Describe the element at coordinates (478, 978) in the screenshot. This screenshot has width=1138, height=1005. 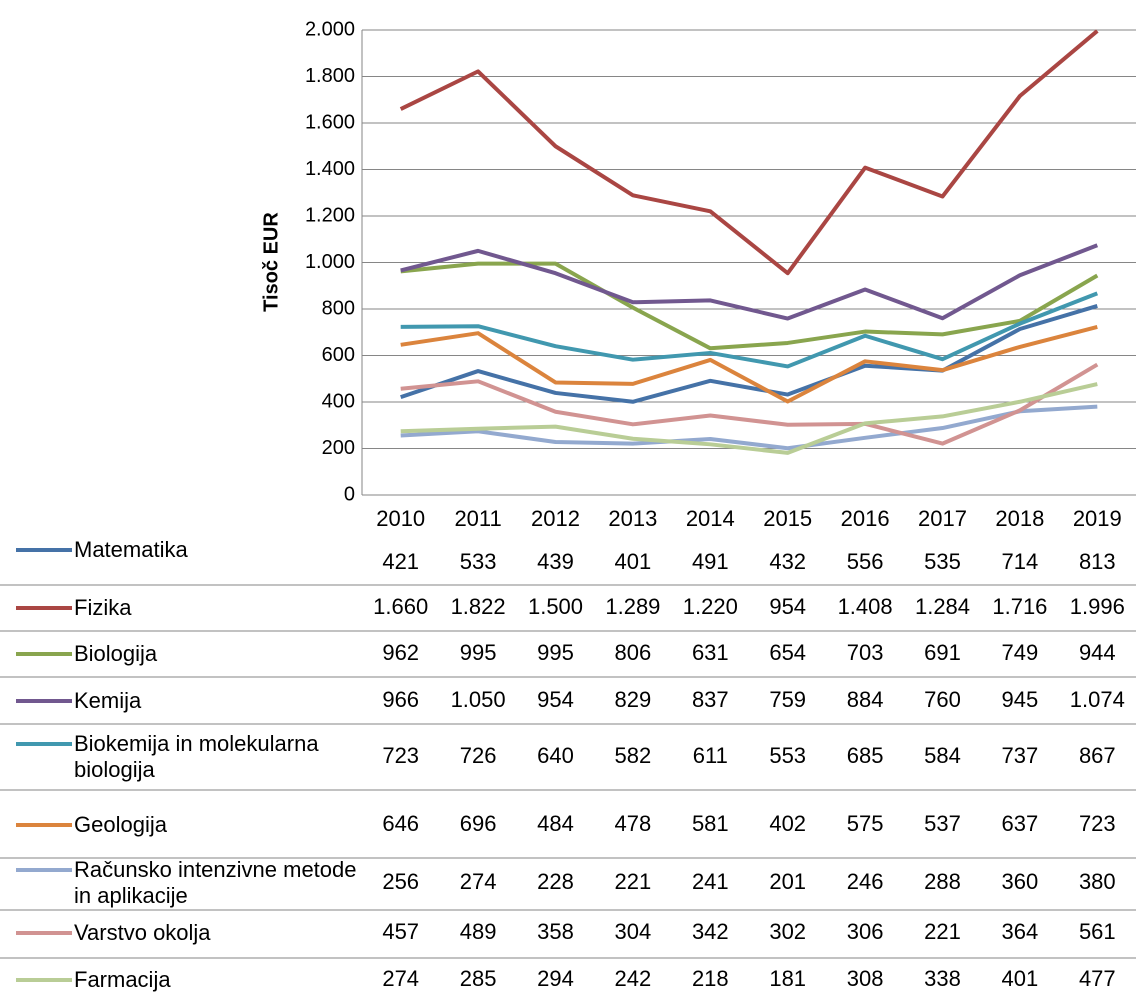
I see `table-value: 285` at that location.